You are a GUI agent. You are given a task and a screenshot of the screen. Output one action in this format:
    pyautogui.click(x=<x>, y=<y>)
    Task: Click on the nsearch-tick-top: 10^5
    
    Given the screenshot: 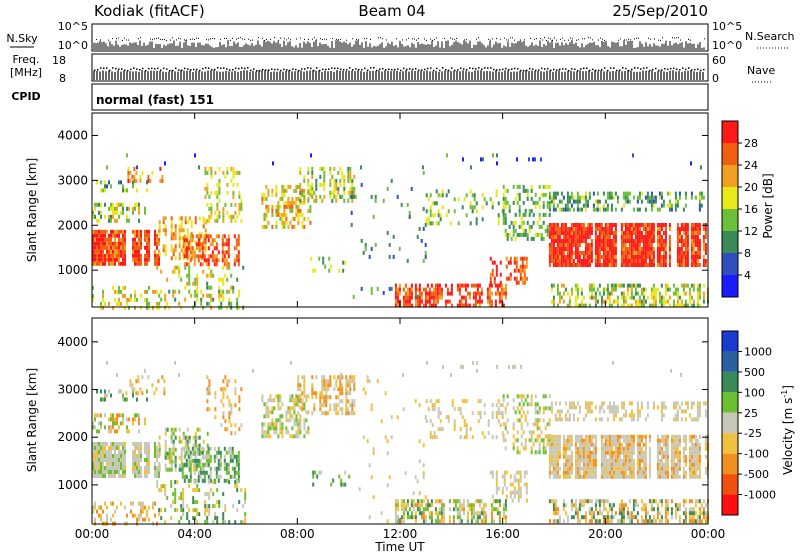 What is the action you would take?
    pyautogui.click(x=727, y=26)
    